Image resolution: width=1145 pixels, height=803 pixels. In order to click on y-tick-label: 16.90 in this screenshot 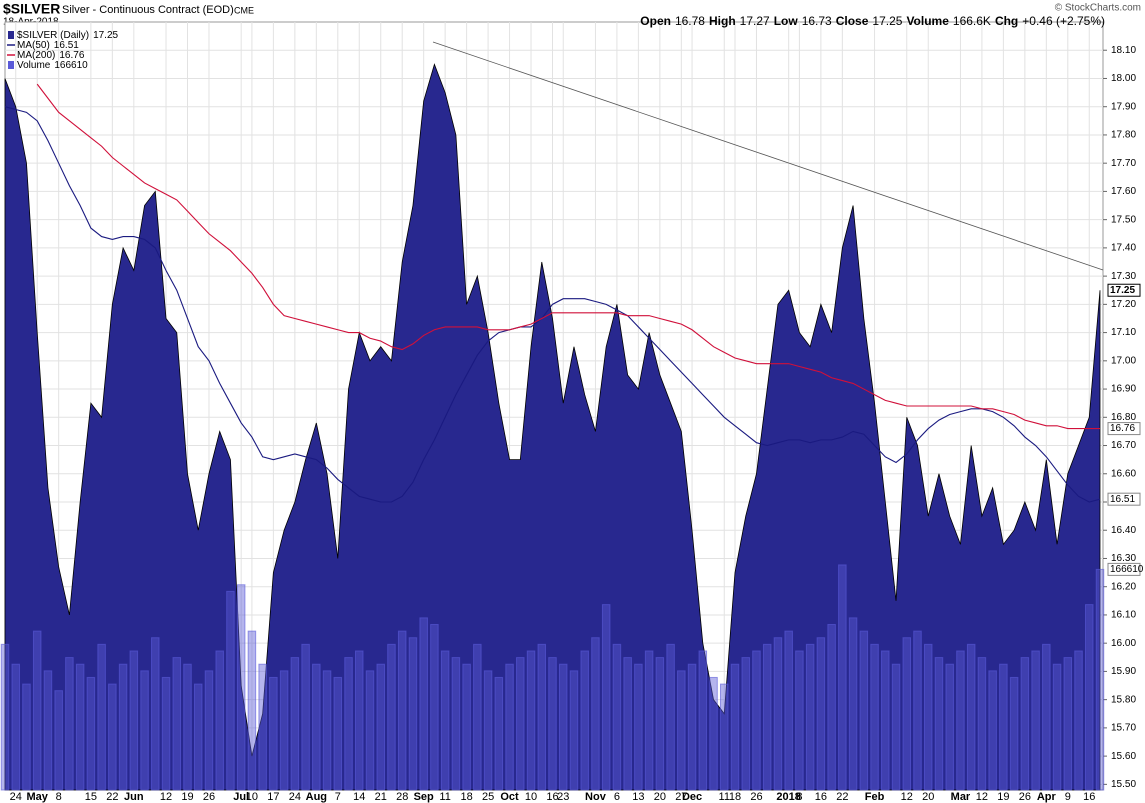, I will do `click(1123, 389)`.